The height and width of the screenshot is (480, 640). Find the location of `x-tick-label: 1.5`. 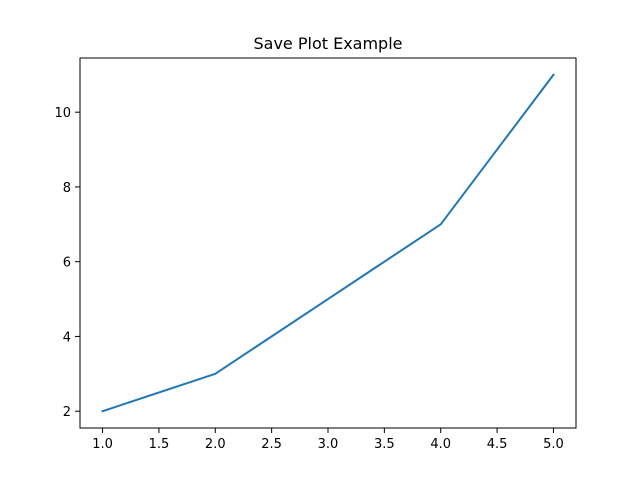

x-tick-label: 1.5 is located at coordinates (159, 444).